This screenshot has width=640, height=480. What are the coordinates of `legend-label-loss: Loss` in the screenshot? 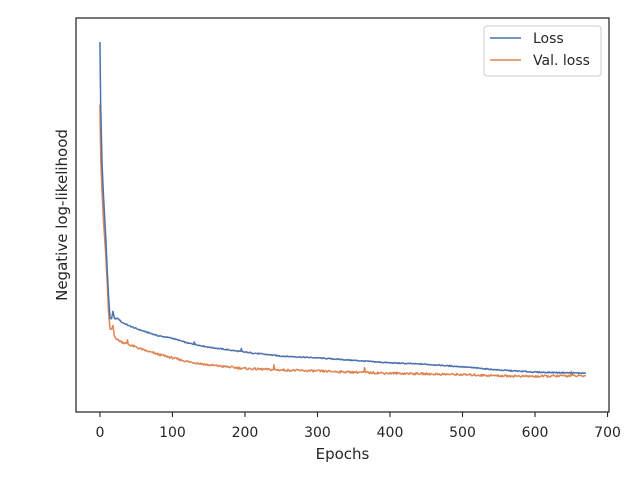 It's located at (548, 39).